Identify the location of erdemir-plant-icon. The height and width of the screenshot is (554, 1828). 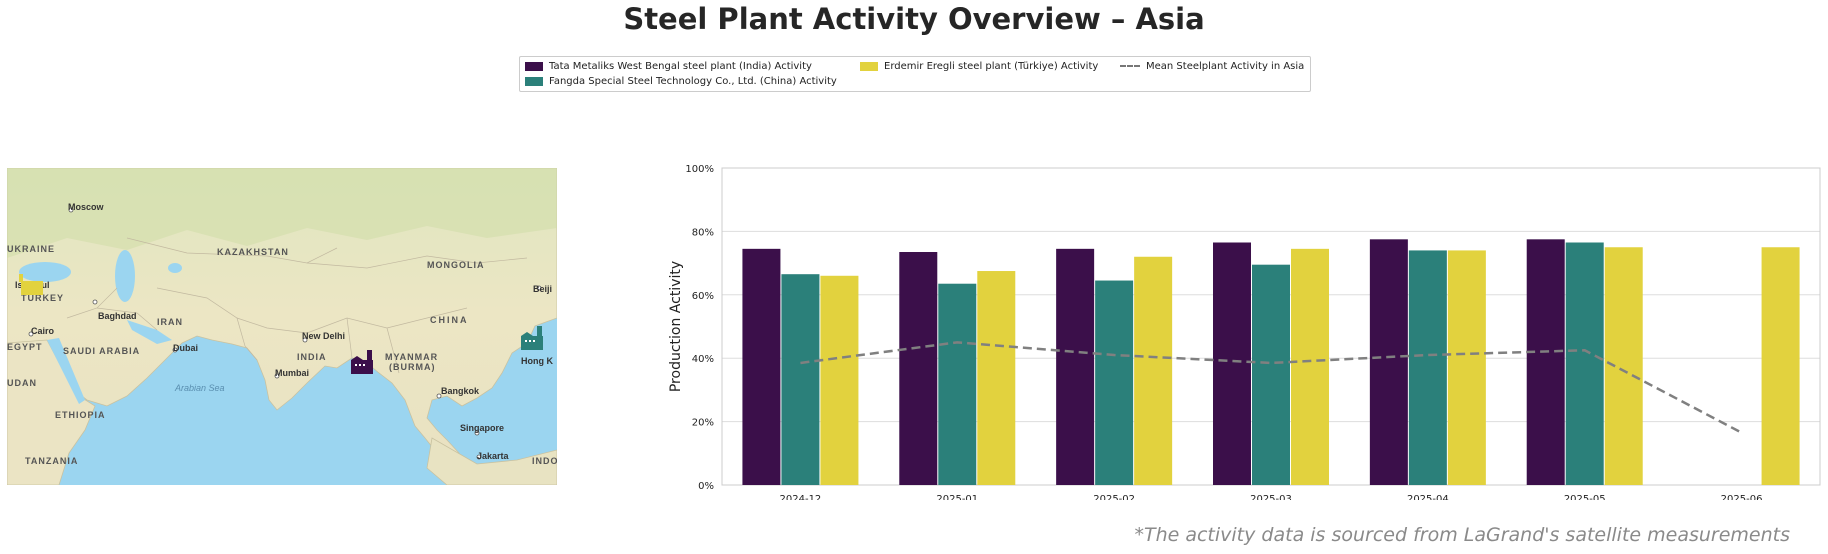
(31, 284).